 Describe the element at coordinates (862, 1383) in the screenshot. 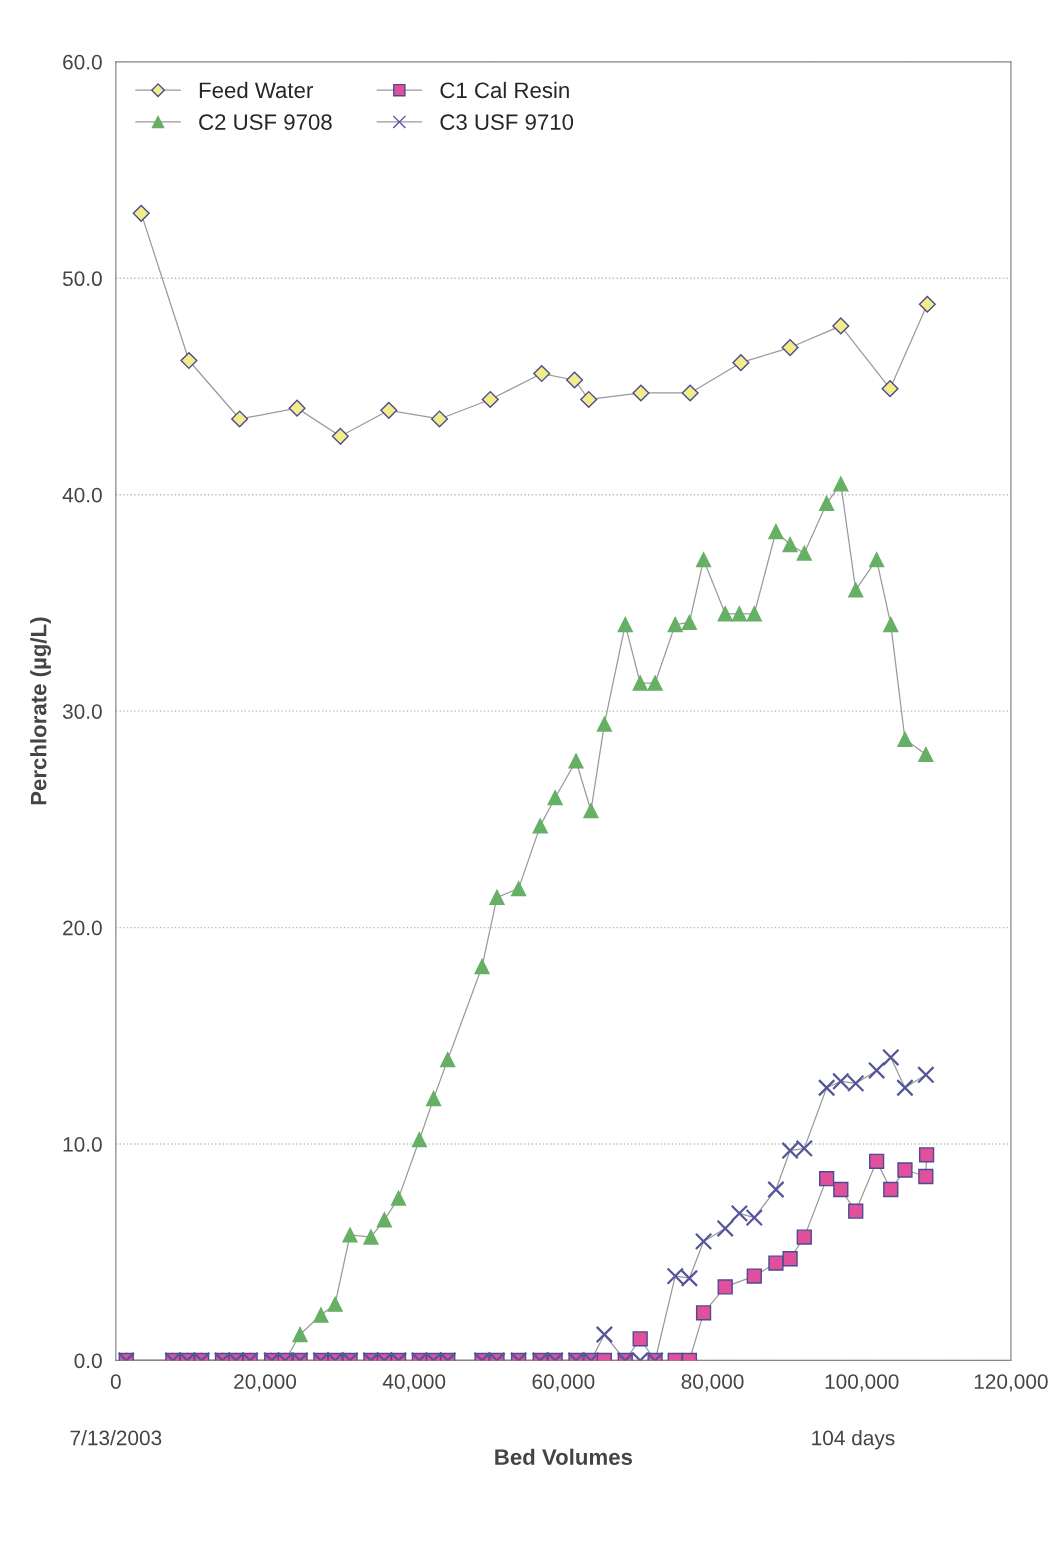

I see `x-tick-label: 100,000` at that location.